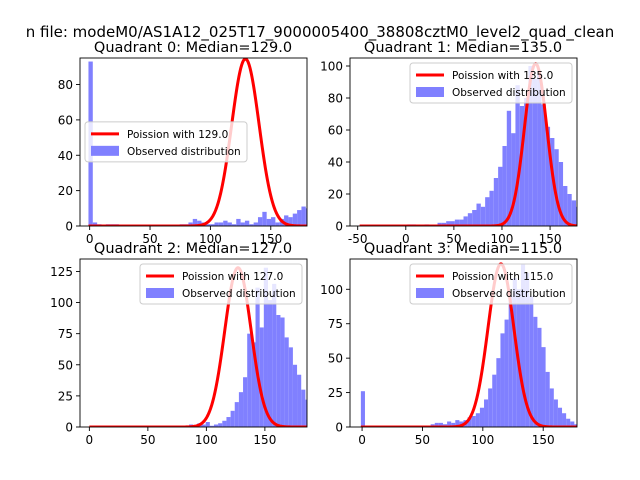 The height and width of the screenshot is (480, 640). I want to click on q0-poisson-line, so click(197, 142).